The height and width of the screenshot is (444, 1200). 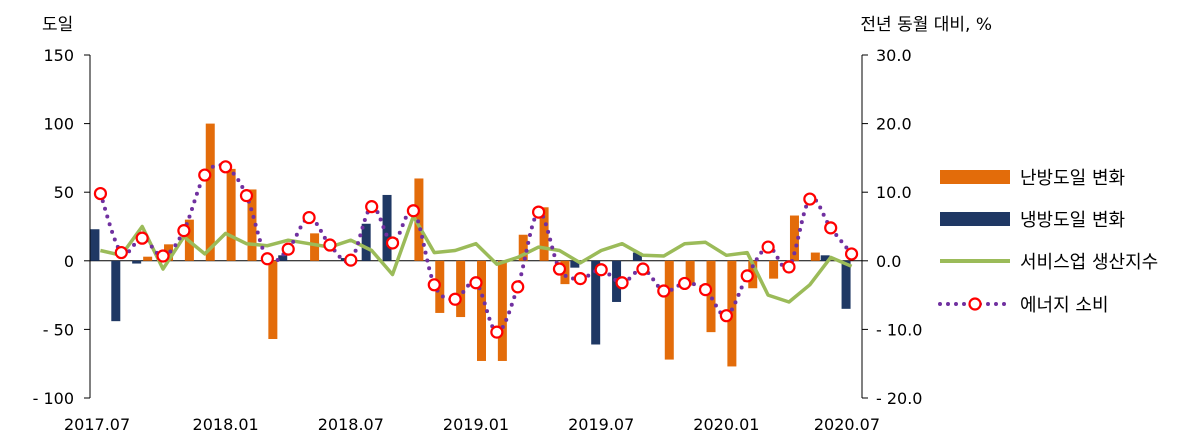 I want to click on x-tick-label: 2018.07, so click(x=351, y=424).